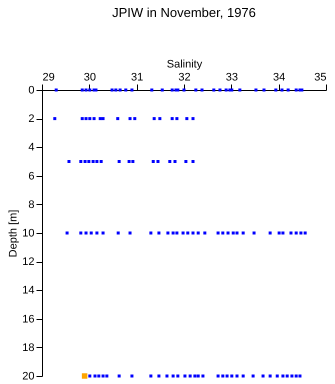 Image resolution: width=335 pixels, height=384 pixels. What do you see at coordinates (28, 319) in the screenshot?
I see `y-tick-label: 16` at bounding box center [28, 319].